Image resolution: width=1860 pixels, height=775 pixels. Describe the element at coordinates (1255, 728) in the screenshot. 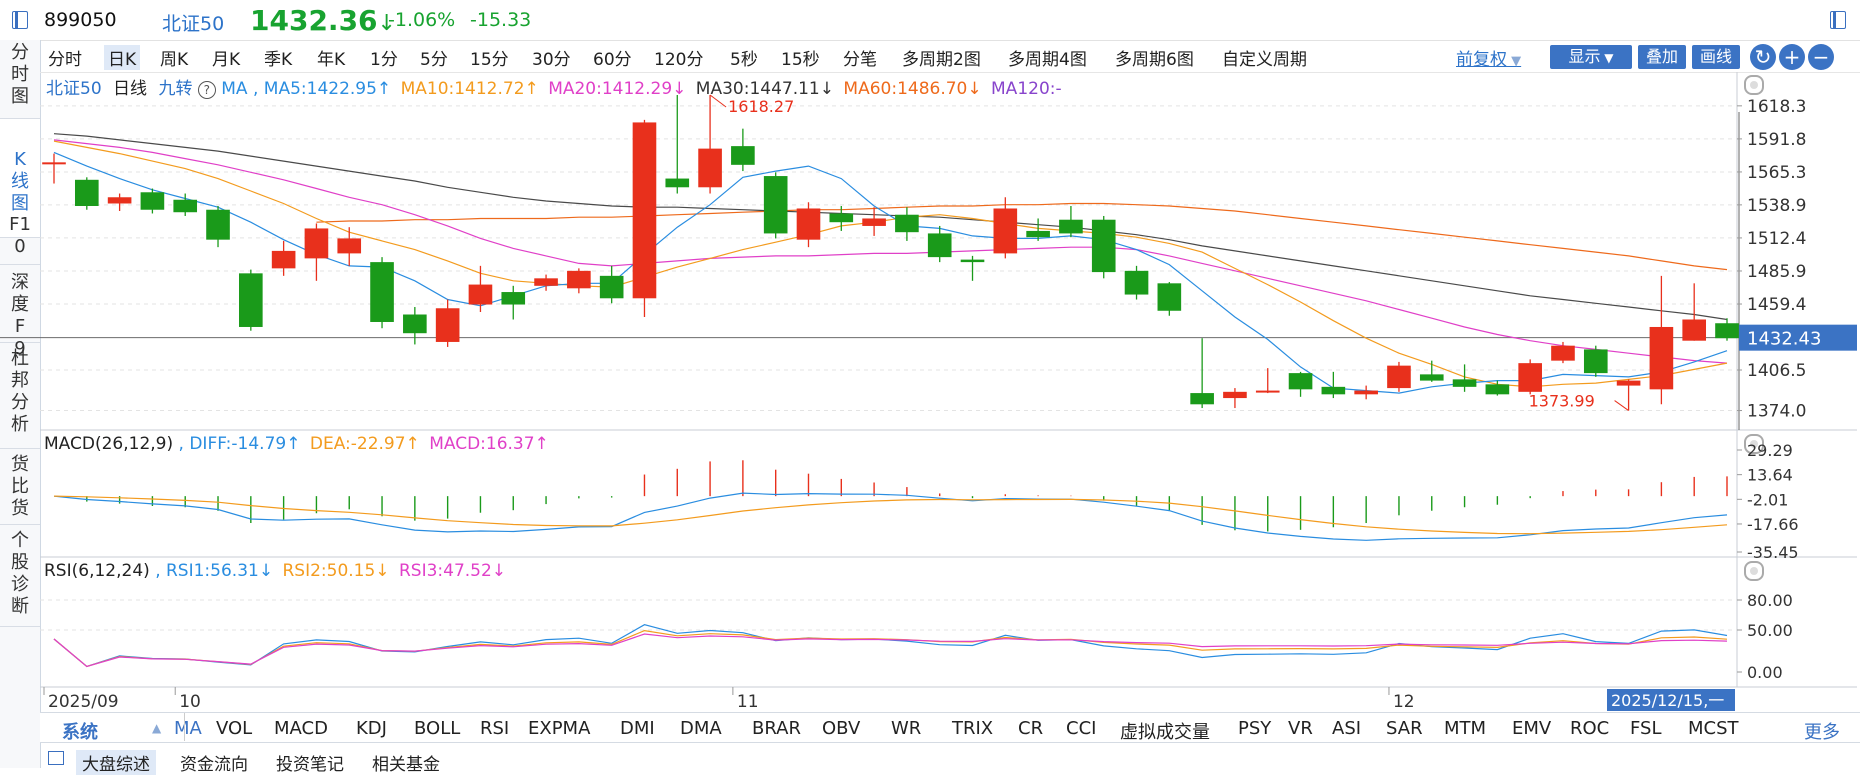

I see `indicator-tab-17: PSY` at that location.